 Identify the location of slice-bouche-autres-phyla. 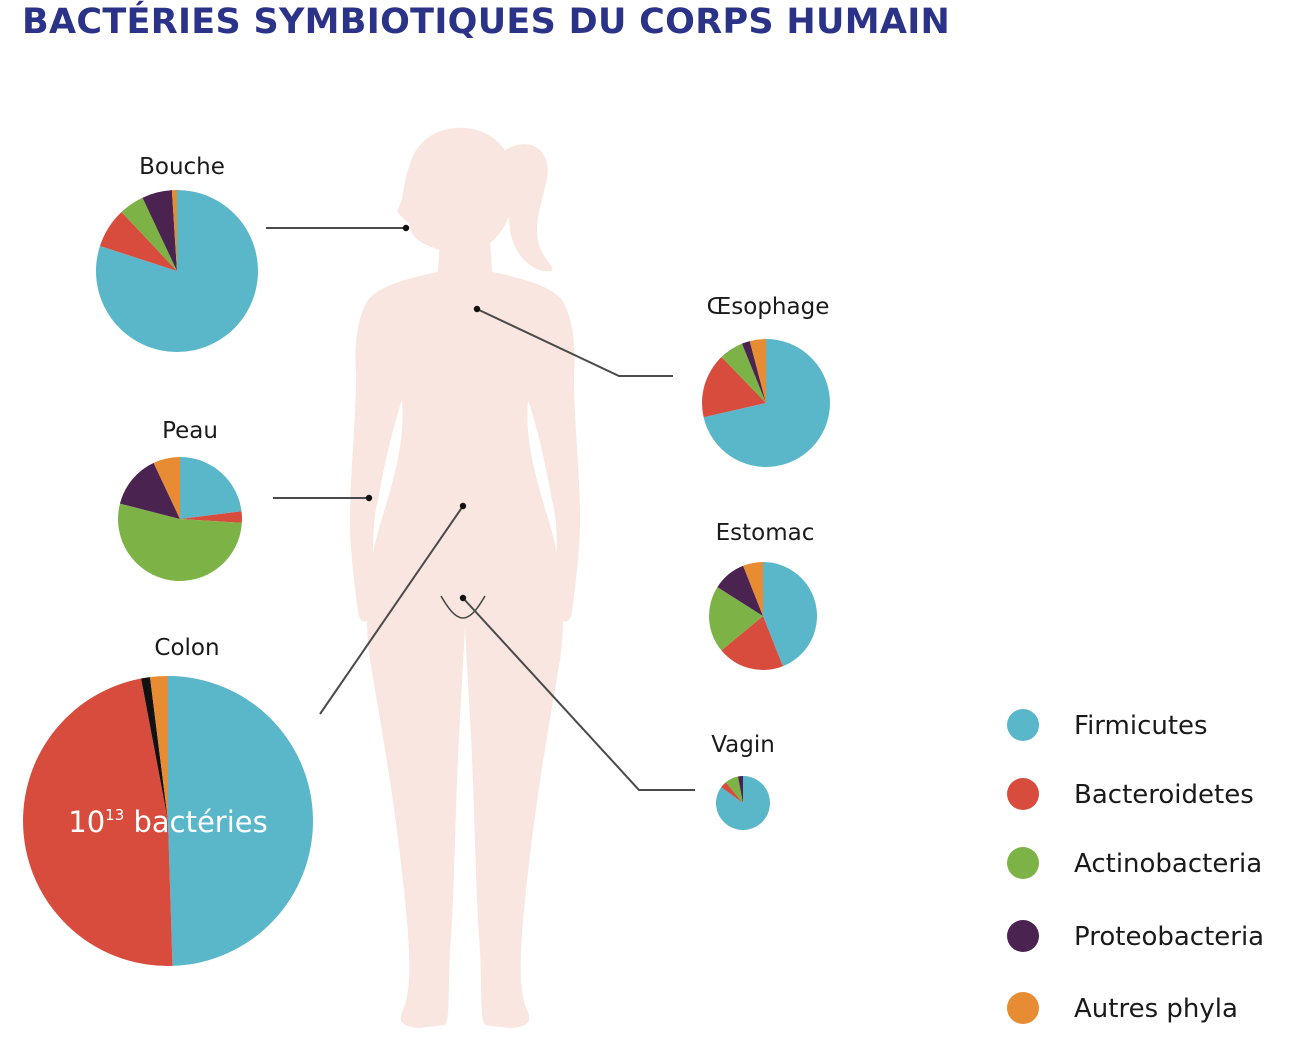
(174, 230).